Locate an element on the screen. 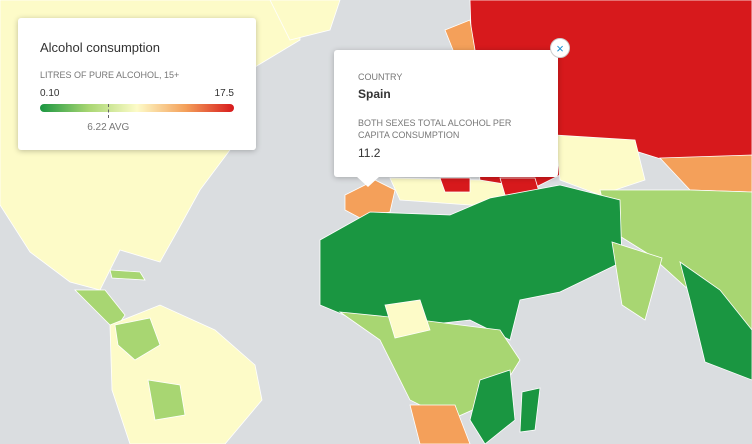 Image resolution: width=752 pixels, height=444 pixels. legend-gradient is located at coordinates (137, 108).